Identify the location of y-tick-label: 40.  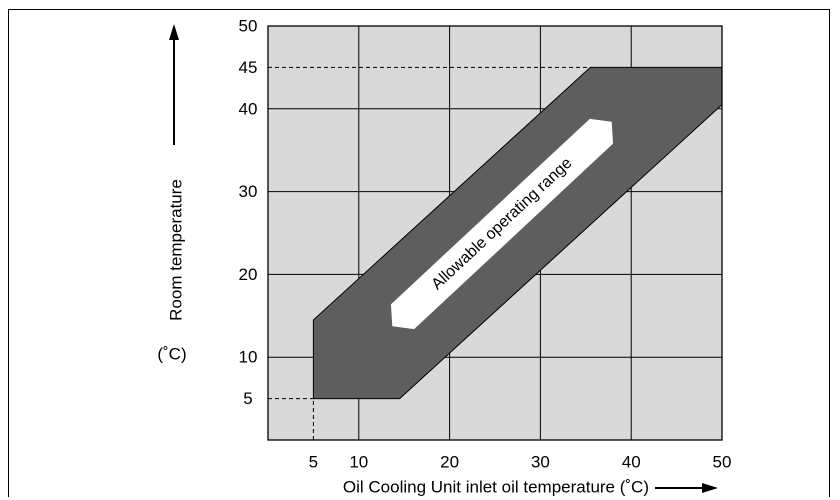
(248, 108).